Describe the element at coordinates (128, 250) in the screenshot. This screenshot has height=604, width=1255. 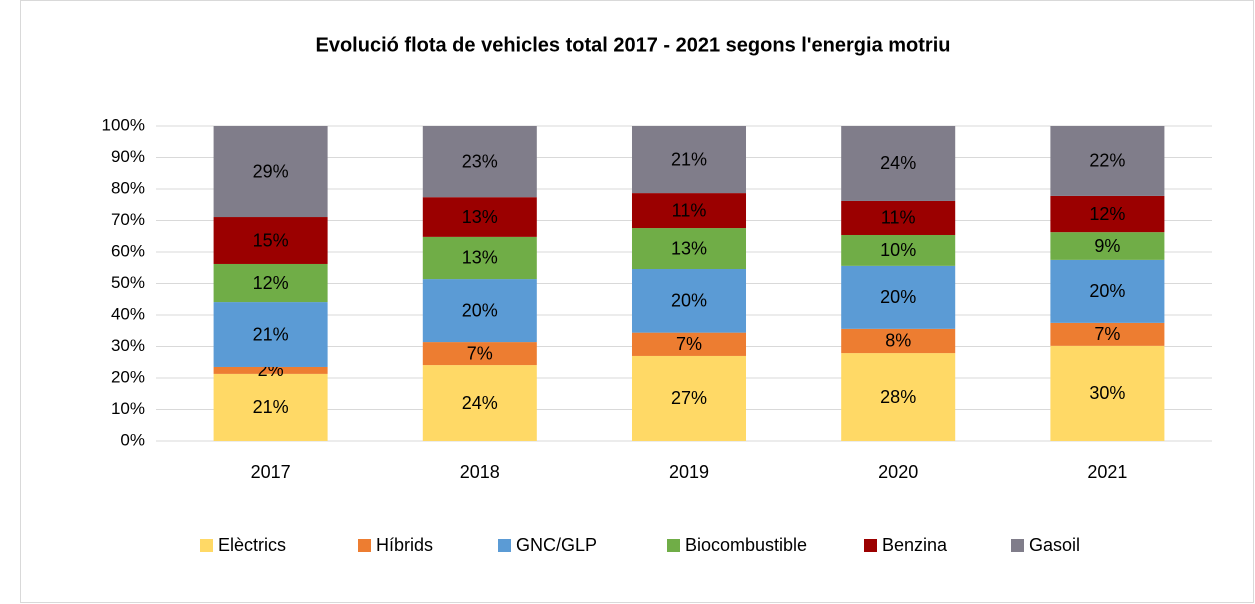
I see `y-tick-label: 60%` at that location.